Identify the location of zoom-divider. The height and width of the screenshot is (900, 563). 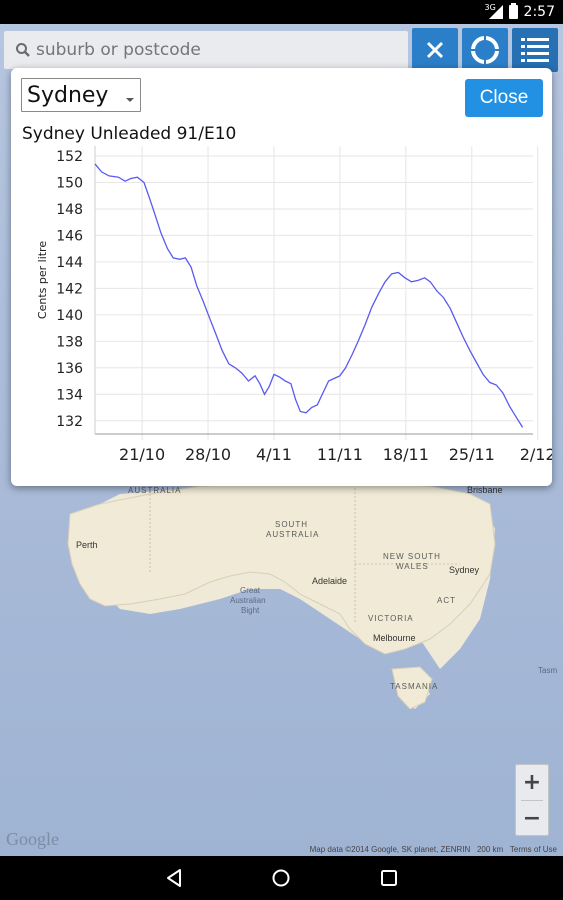
(532, 800).